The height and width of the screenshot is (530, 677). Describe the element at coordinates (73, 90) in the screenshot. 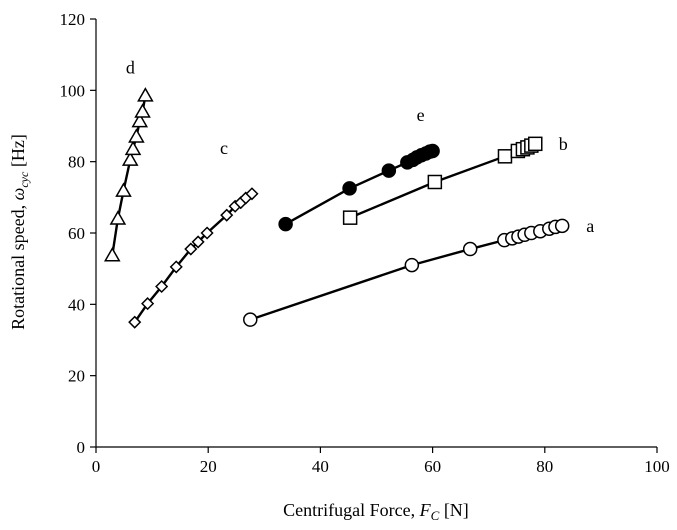

I see `y-tick-label: 100` at that location.